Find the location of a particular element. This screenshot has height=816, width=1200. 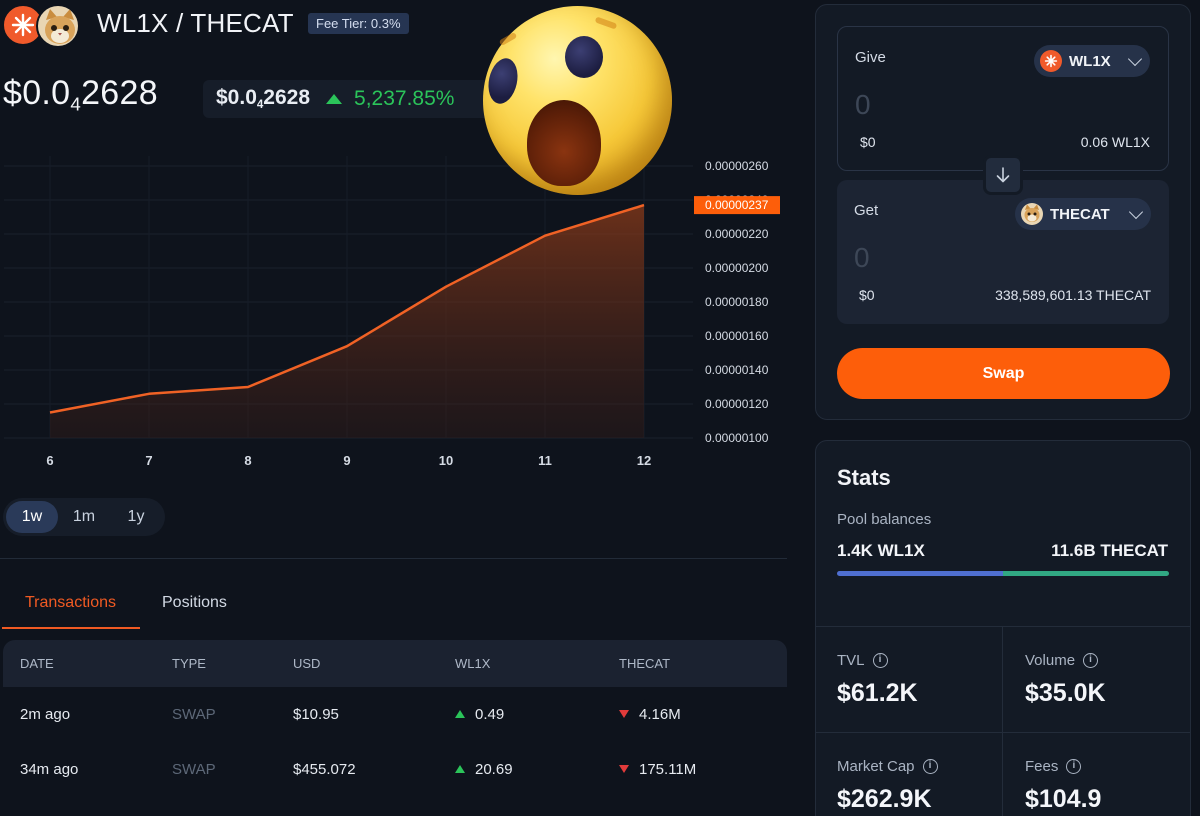

row-wl1x: 20.69 is located at coordinates (484, 769).